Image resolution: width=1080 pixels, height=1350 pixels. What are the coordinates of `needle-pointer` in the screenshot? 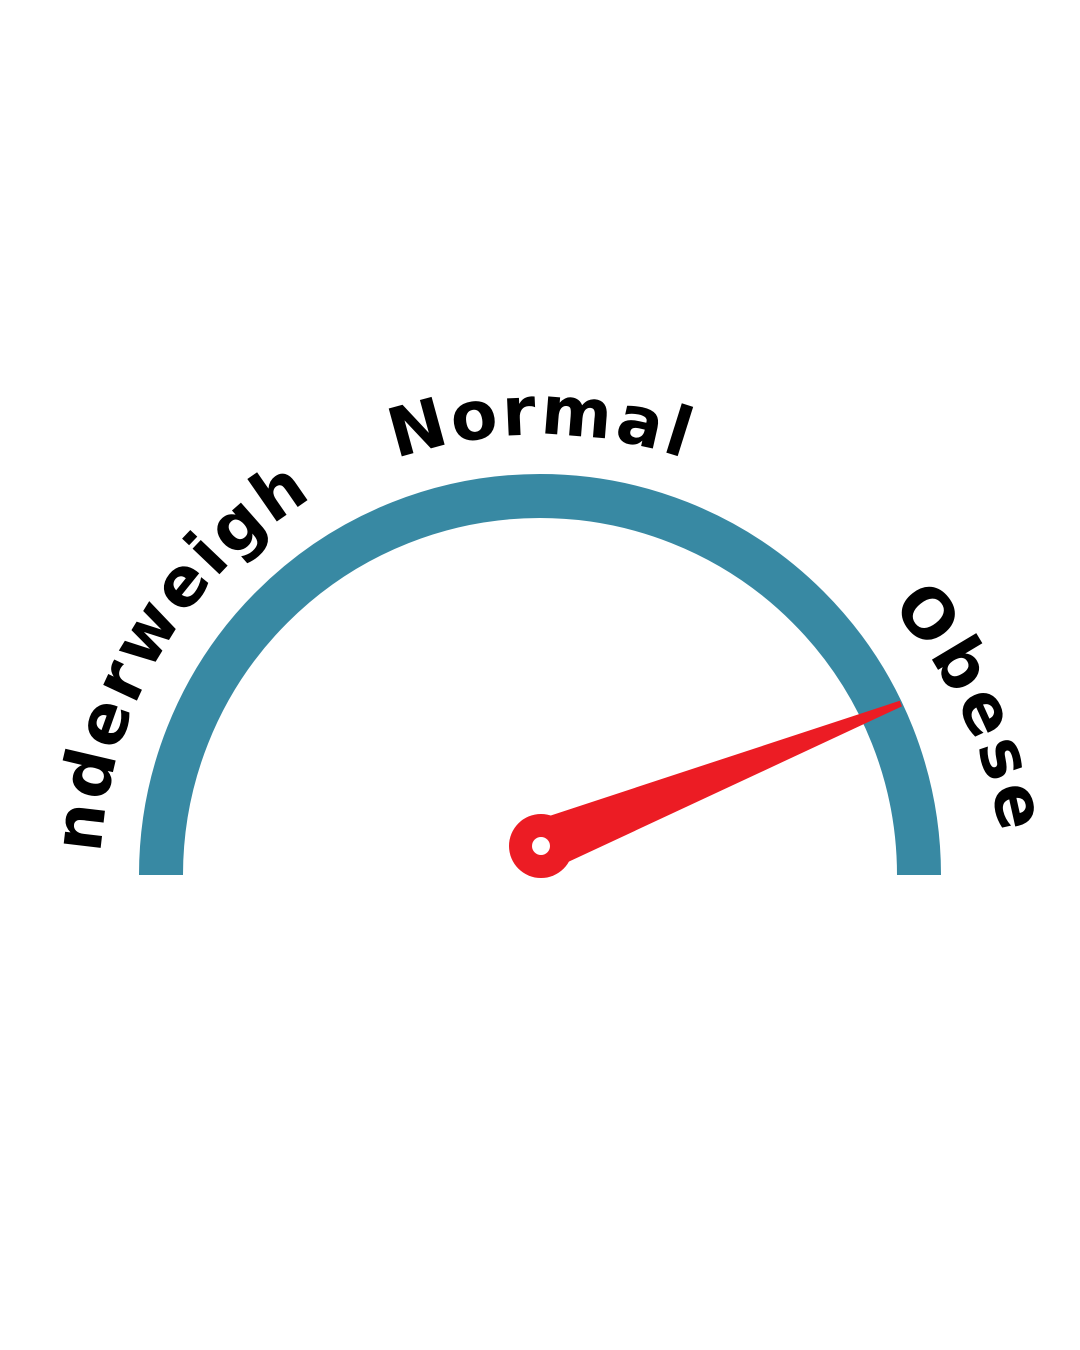 It's located at (716, 785).